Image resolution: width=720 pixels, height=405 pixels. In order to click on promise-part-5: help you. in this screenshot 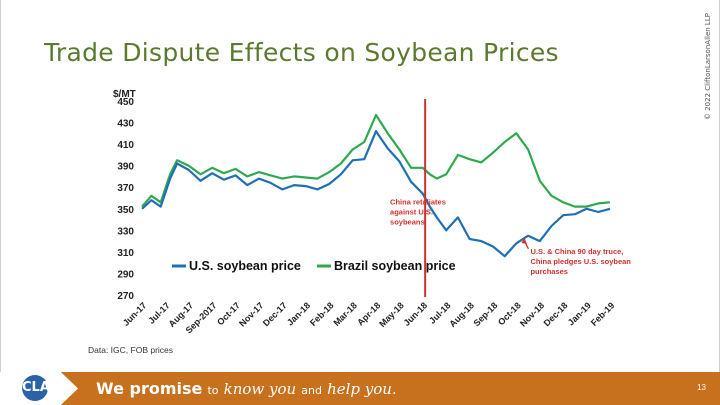, I will do `click(362, 389)`.